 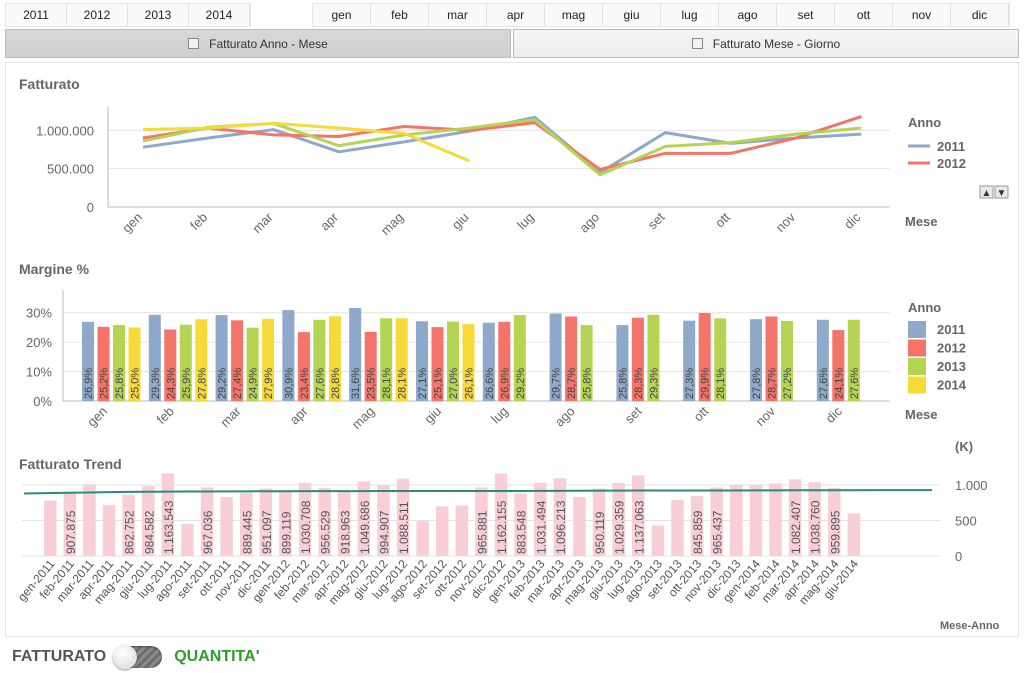 I want to click on tab-fatturato-mese-giorno: Fatturato Mese - Giorno, so click(x=766, y=43).